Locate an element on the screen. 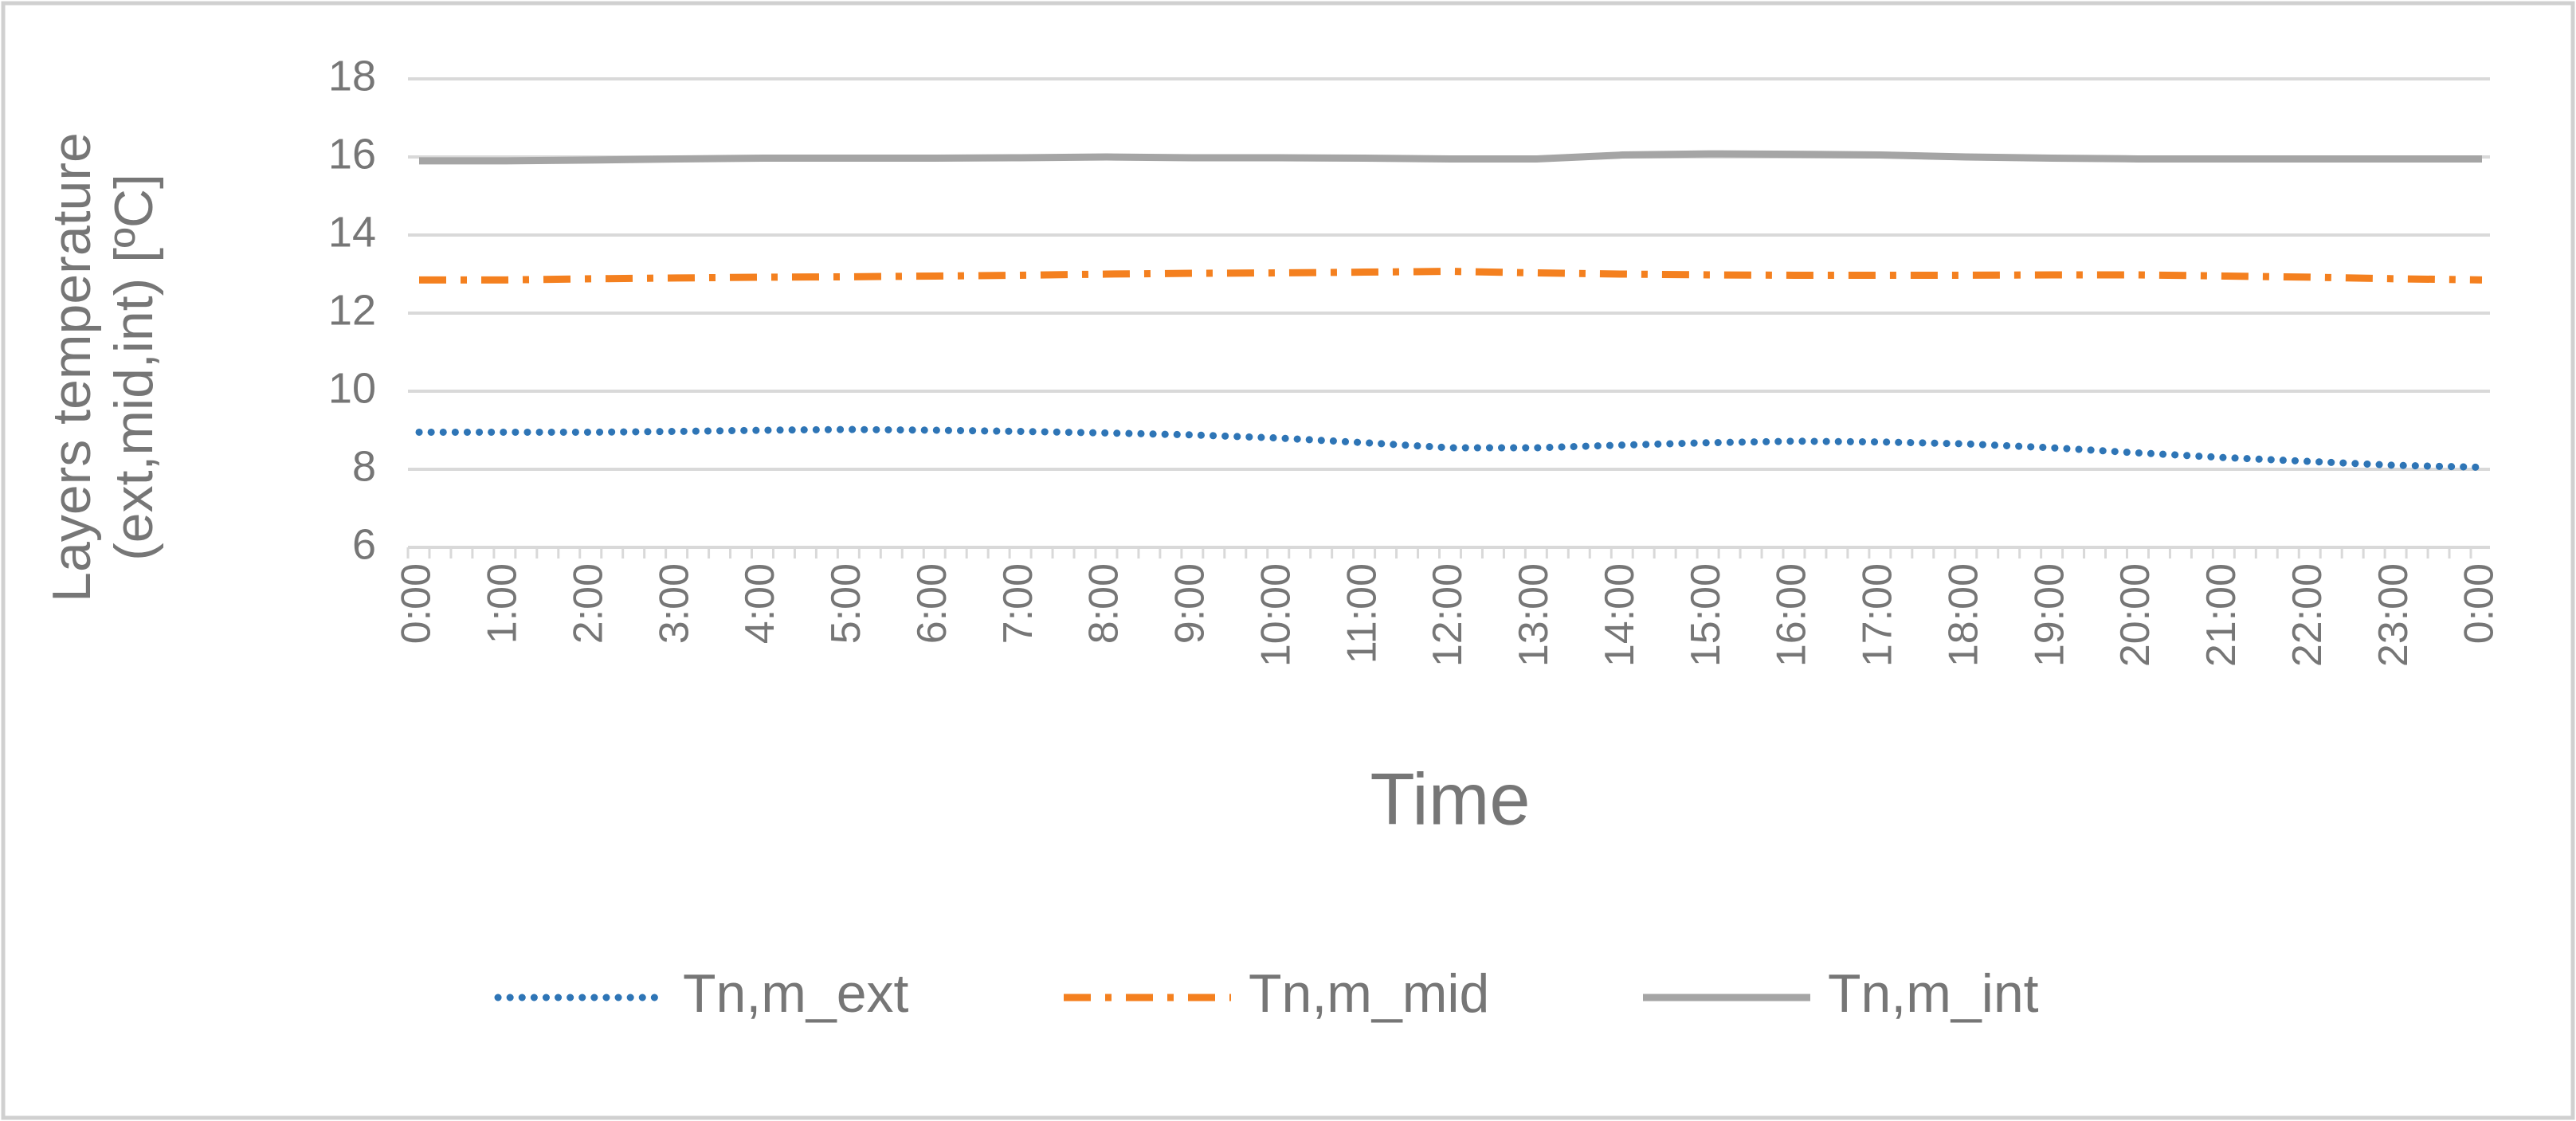 This screenshot has height=1121, width=2576. legend-entry: Tn,m_ext is located at coordinates (701, 993).